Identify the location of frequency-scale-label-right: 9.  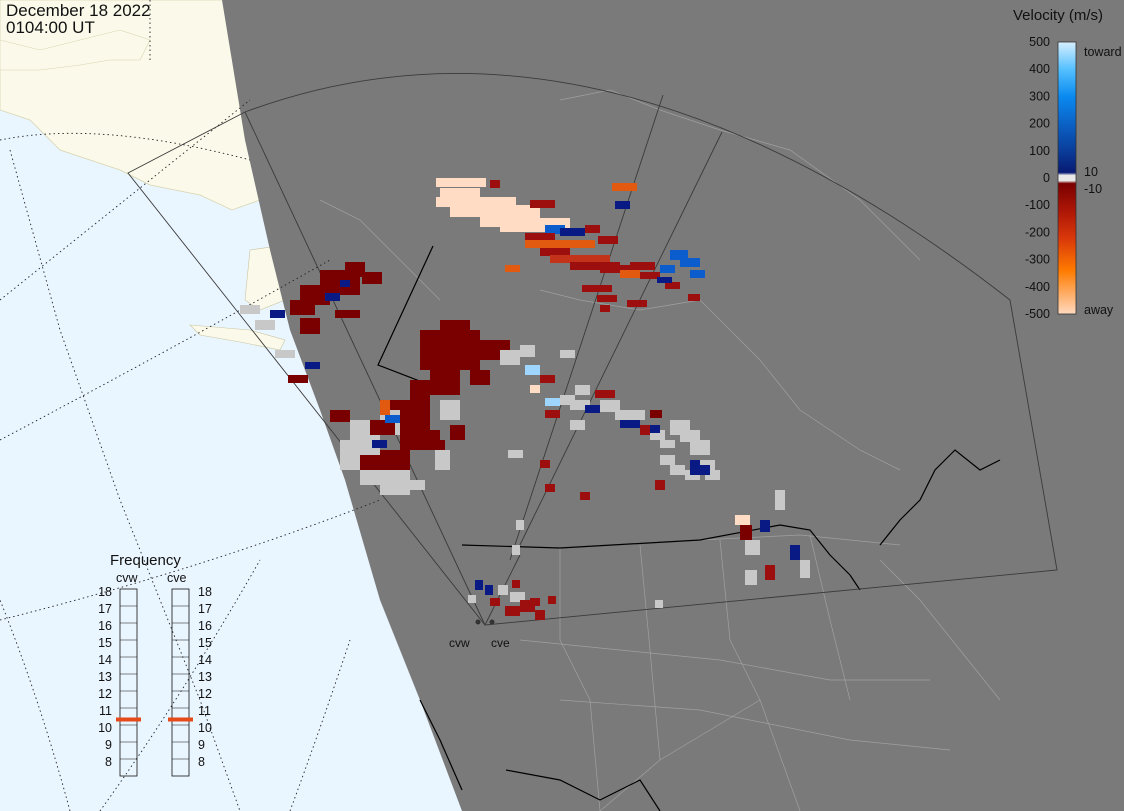
(201, 745).